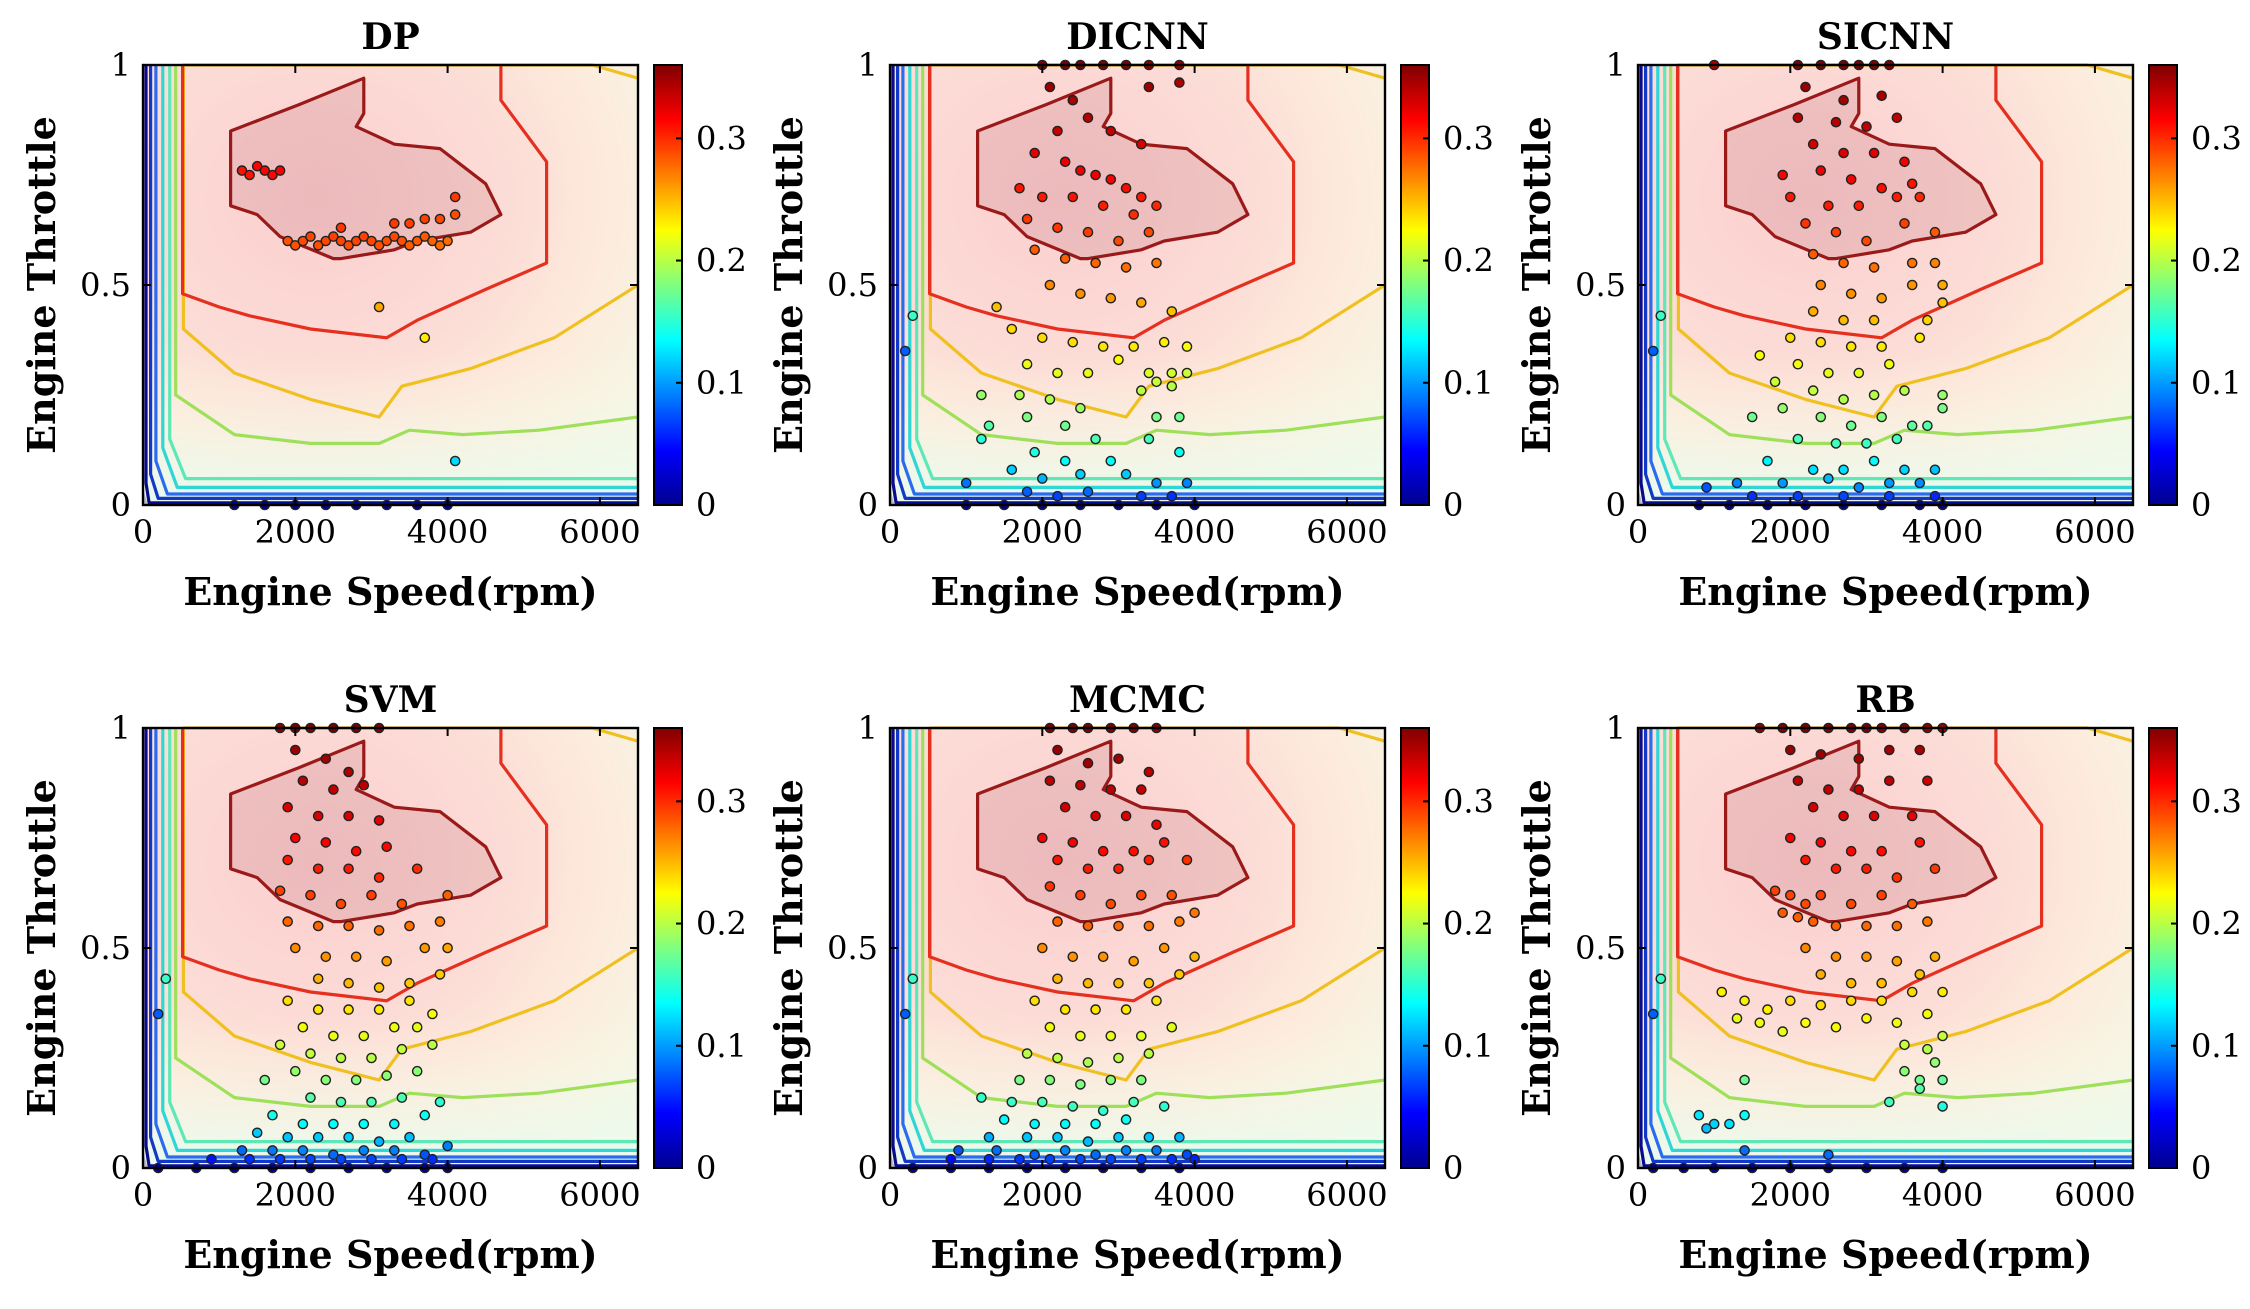 This screenshot has width=2250, height=1309. I want to click on x-tick-label: 4000, so click(447, 532).